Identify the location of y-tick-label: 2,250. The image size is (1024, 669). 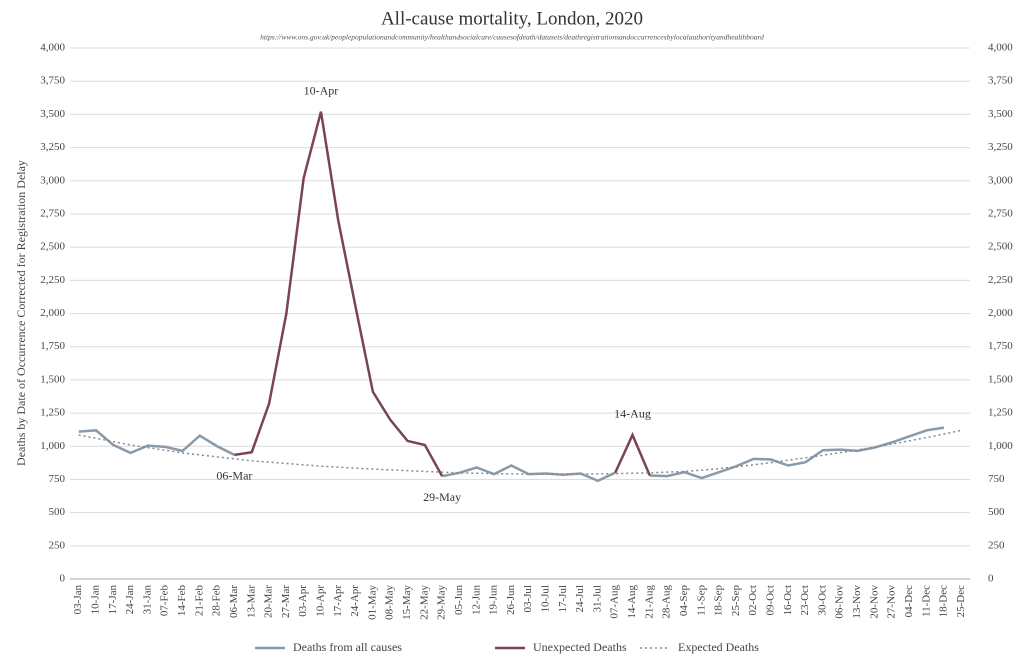
(52, 280).